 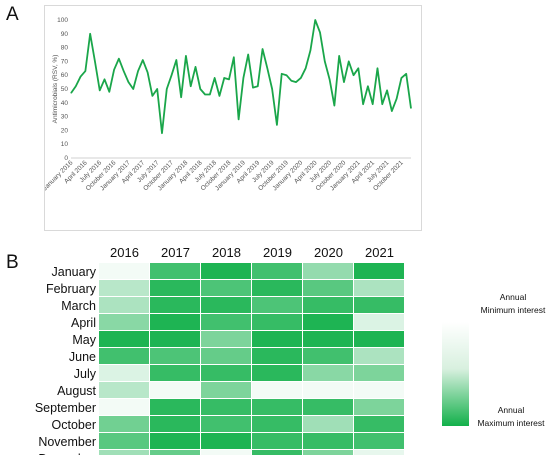 What do you see at coordinates (455, 374) in the screenshot?
I see `legend-gradient-bar` at bounding box center [455, 374].